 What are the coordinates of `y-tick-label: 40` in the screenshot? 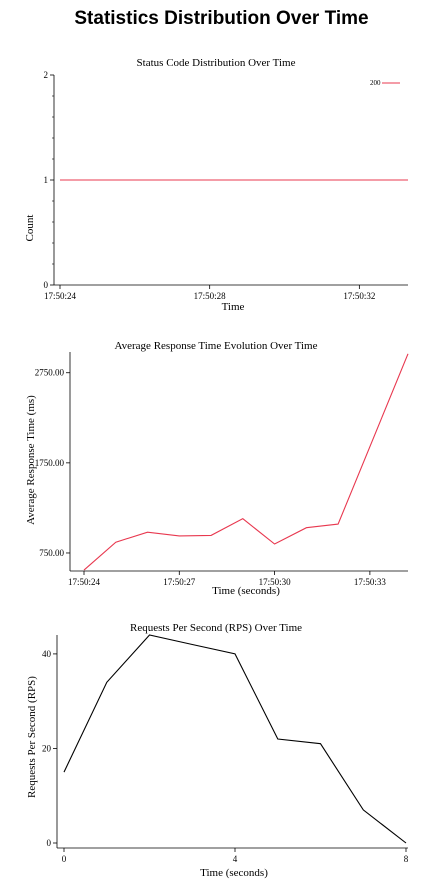 It's located at (47, 654).